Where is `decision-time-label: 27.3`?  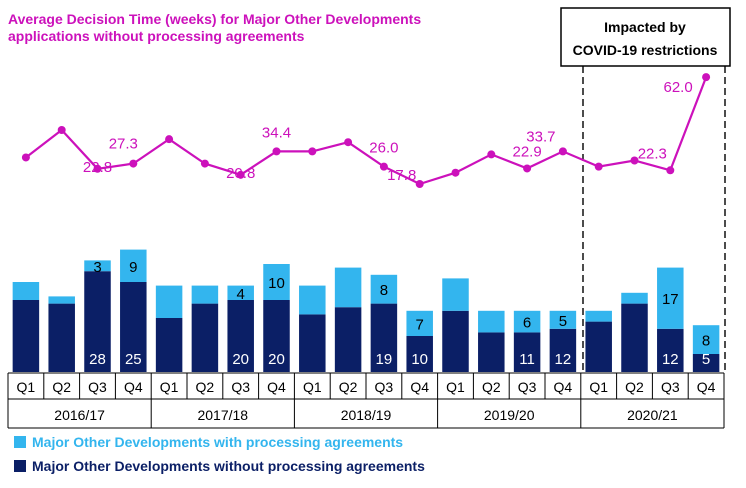 decision-time-label: 27.3 is located at coordinates (123, 144).